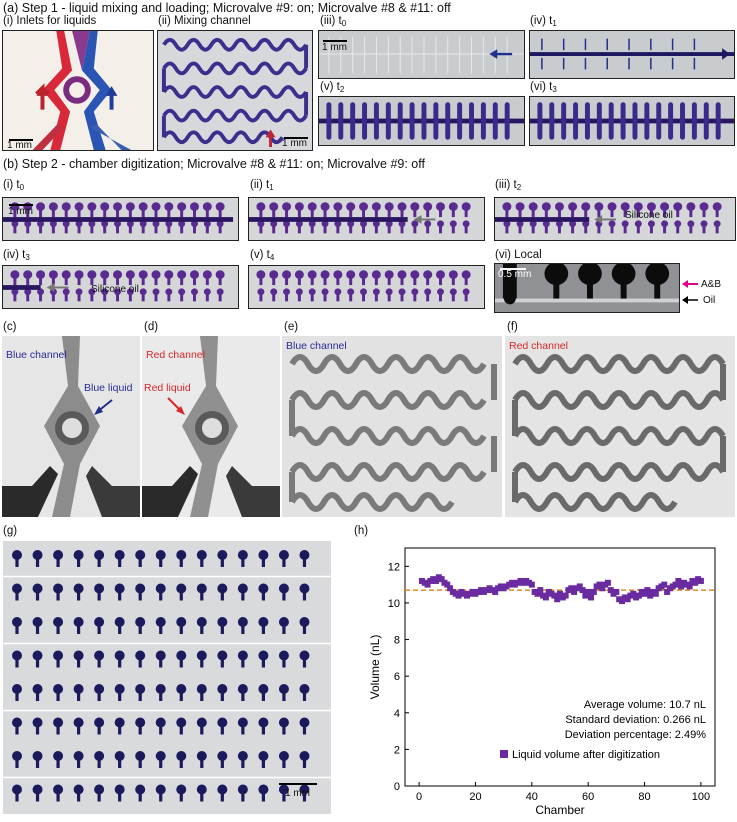 The height and width of the screenshot is (822, 737). I want to click on red-channel-label-d: Red channel, so click(175, 355).